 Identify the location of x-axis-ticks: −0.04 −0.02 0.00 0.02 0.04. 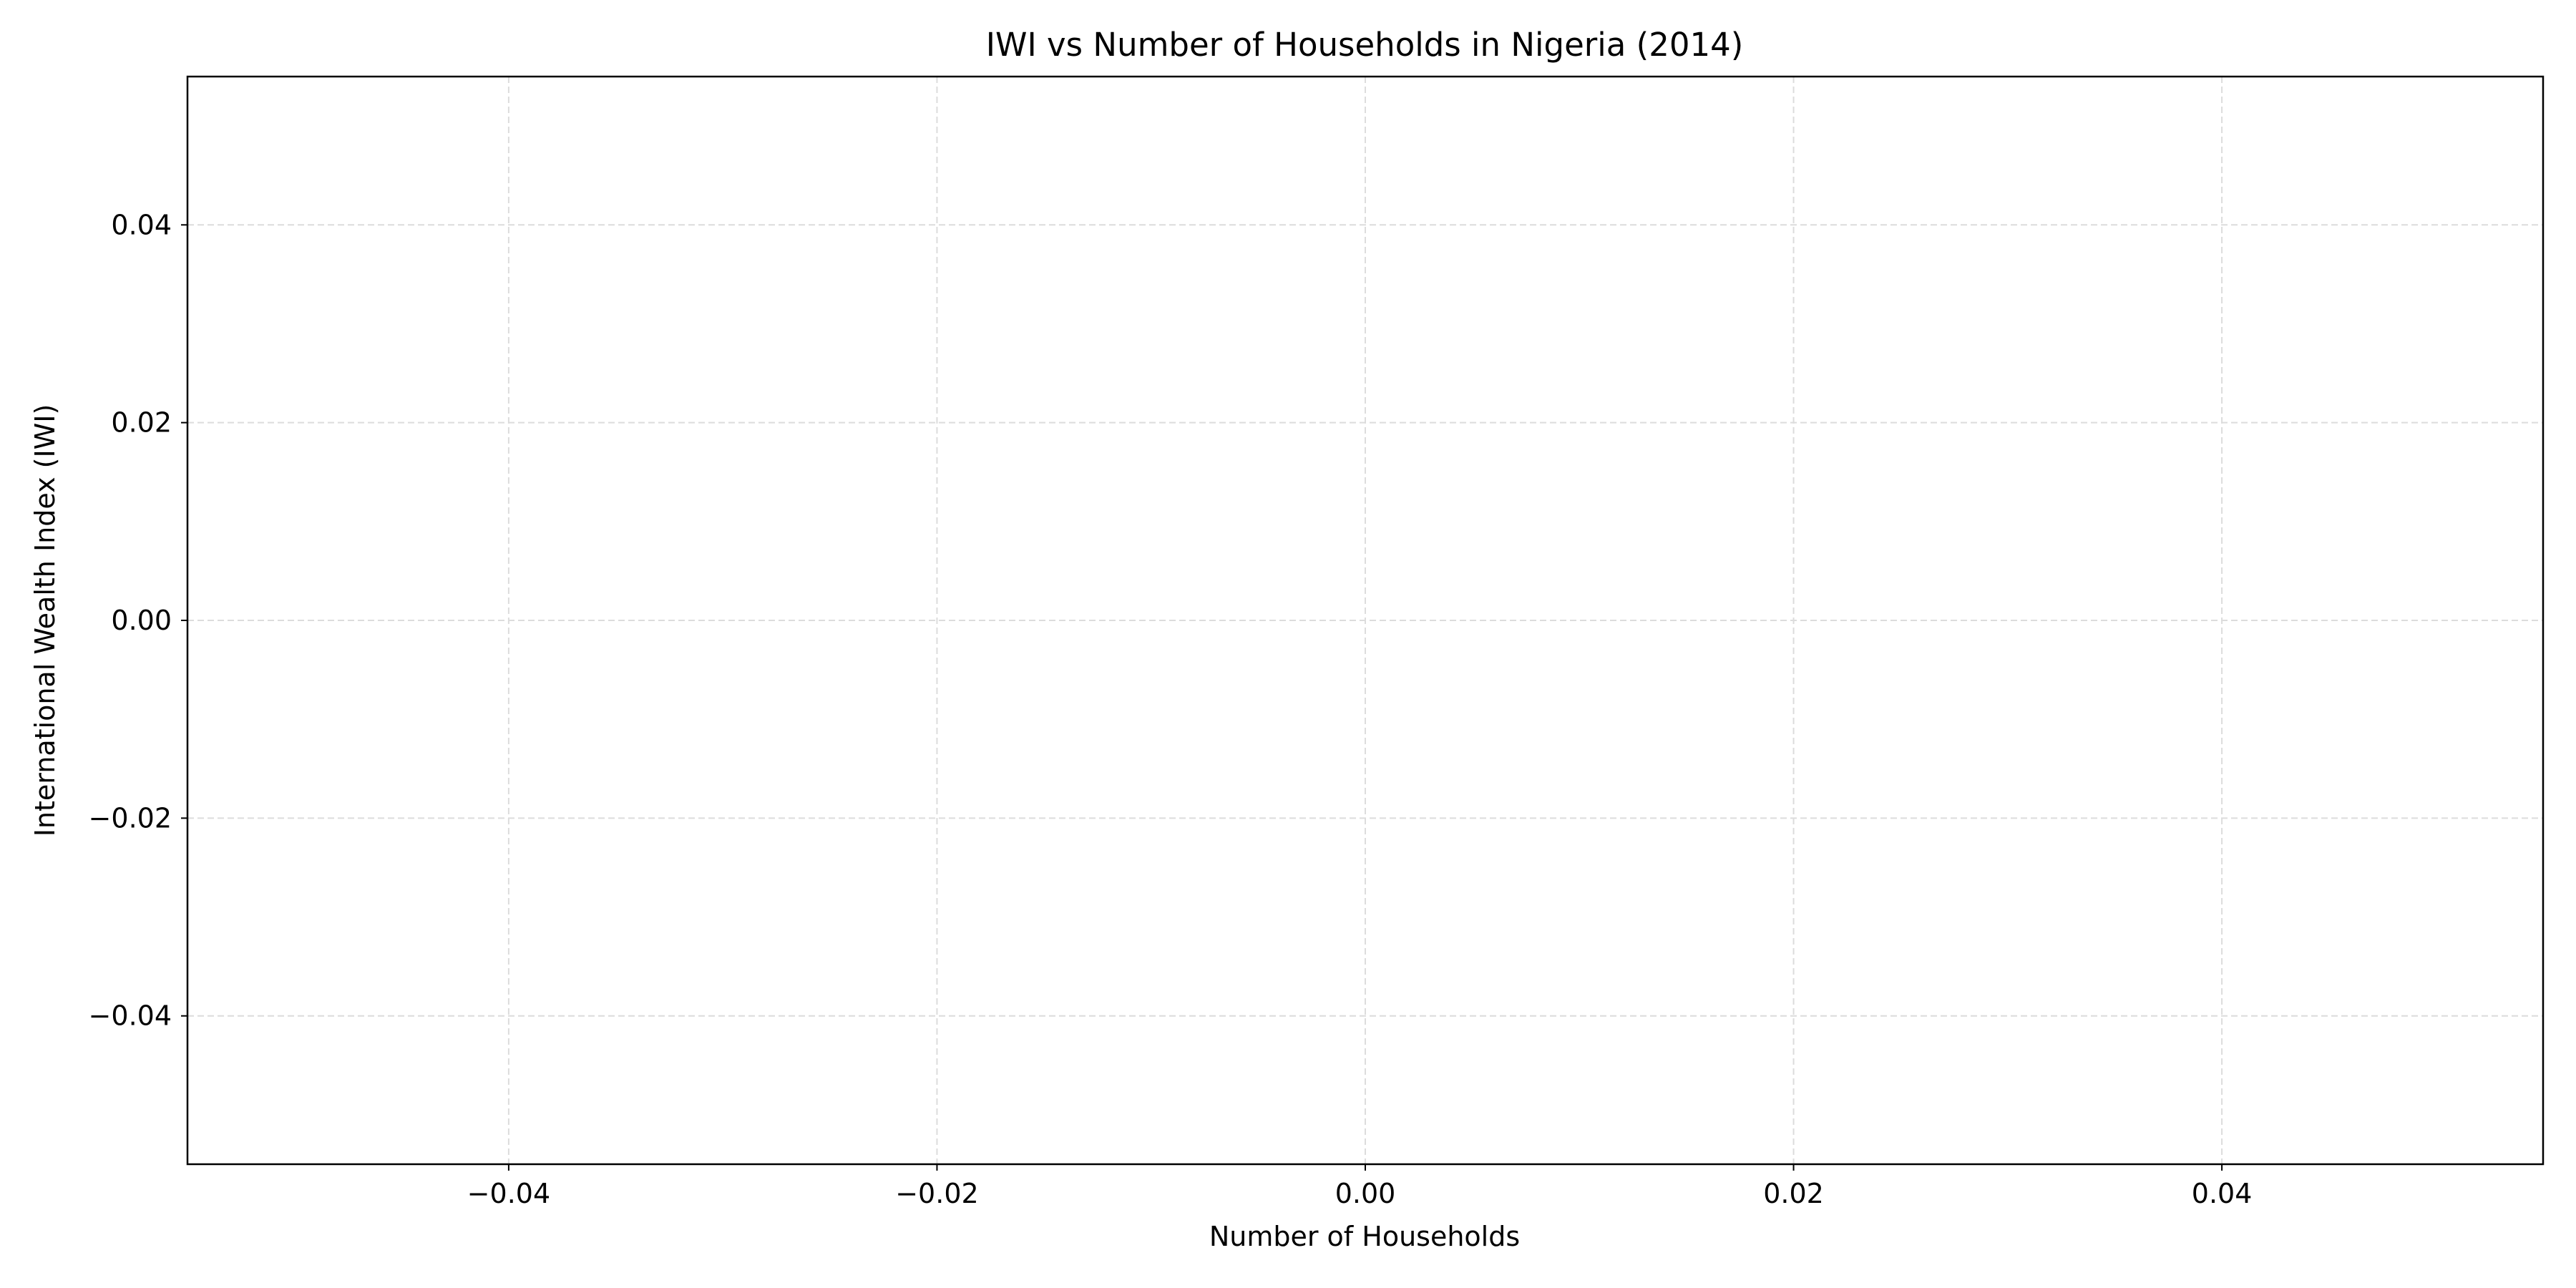
(1360, 1186).